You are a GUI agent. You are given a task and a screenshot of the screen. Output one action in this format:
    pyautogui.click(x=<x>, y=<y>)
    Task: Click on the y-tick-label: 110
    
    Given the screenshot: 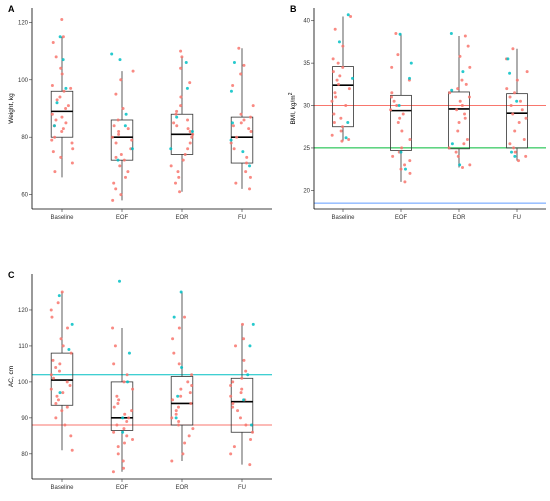 What is the action you would take?
    pyautogui.click(x=23, y=347)
    